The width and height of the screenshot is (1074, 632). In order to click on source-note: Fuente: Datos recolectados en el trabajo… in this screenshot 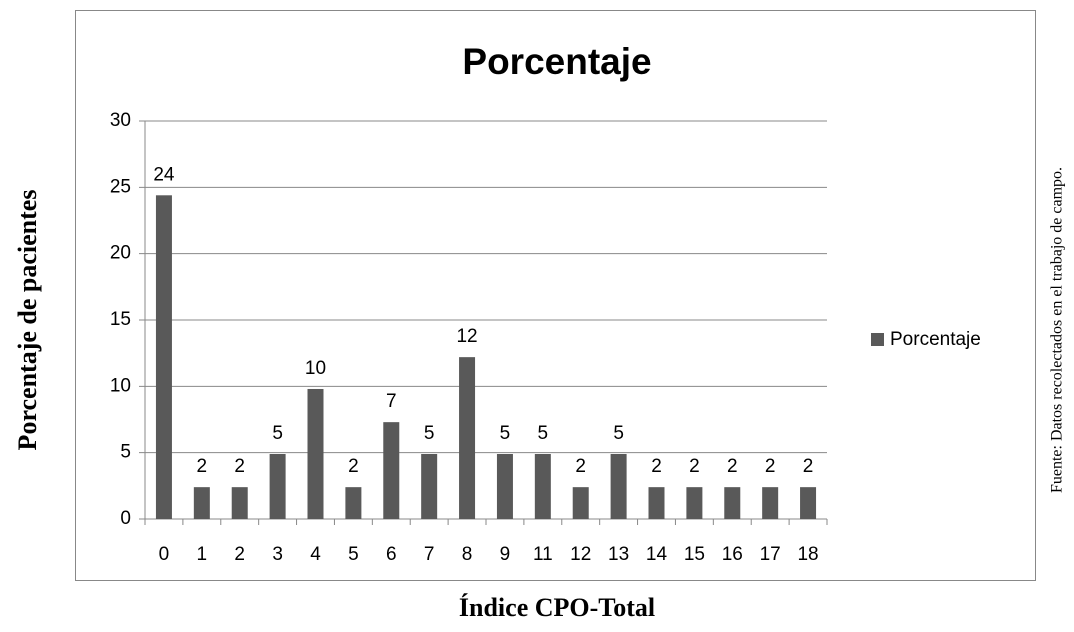, I will do `click(1057, 330)`.